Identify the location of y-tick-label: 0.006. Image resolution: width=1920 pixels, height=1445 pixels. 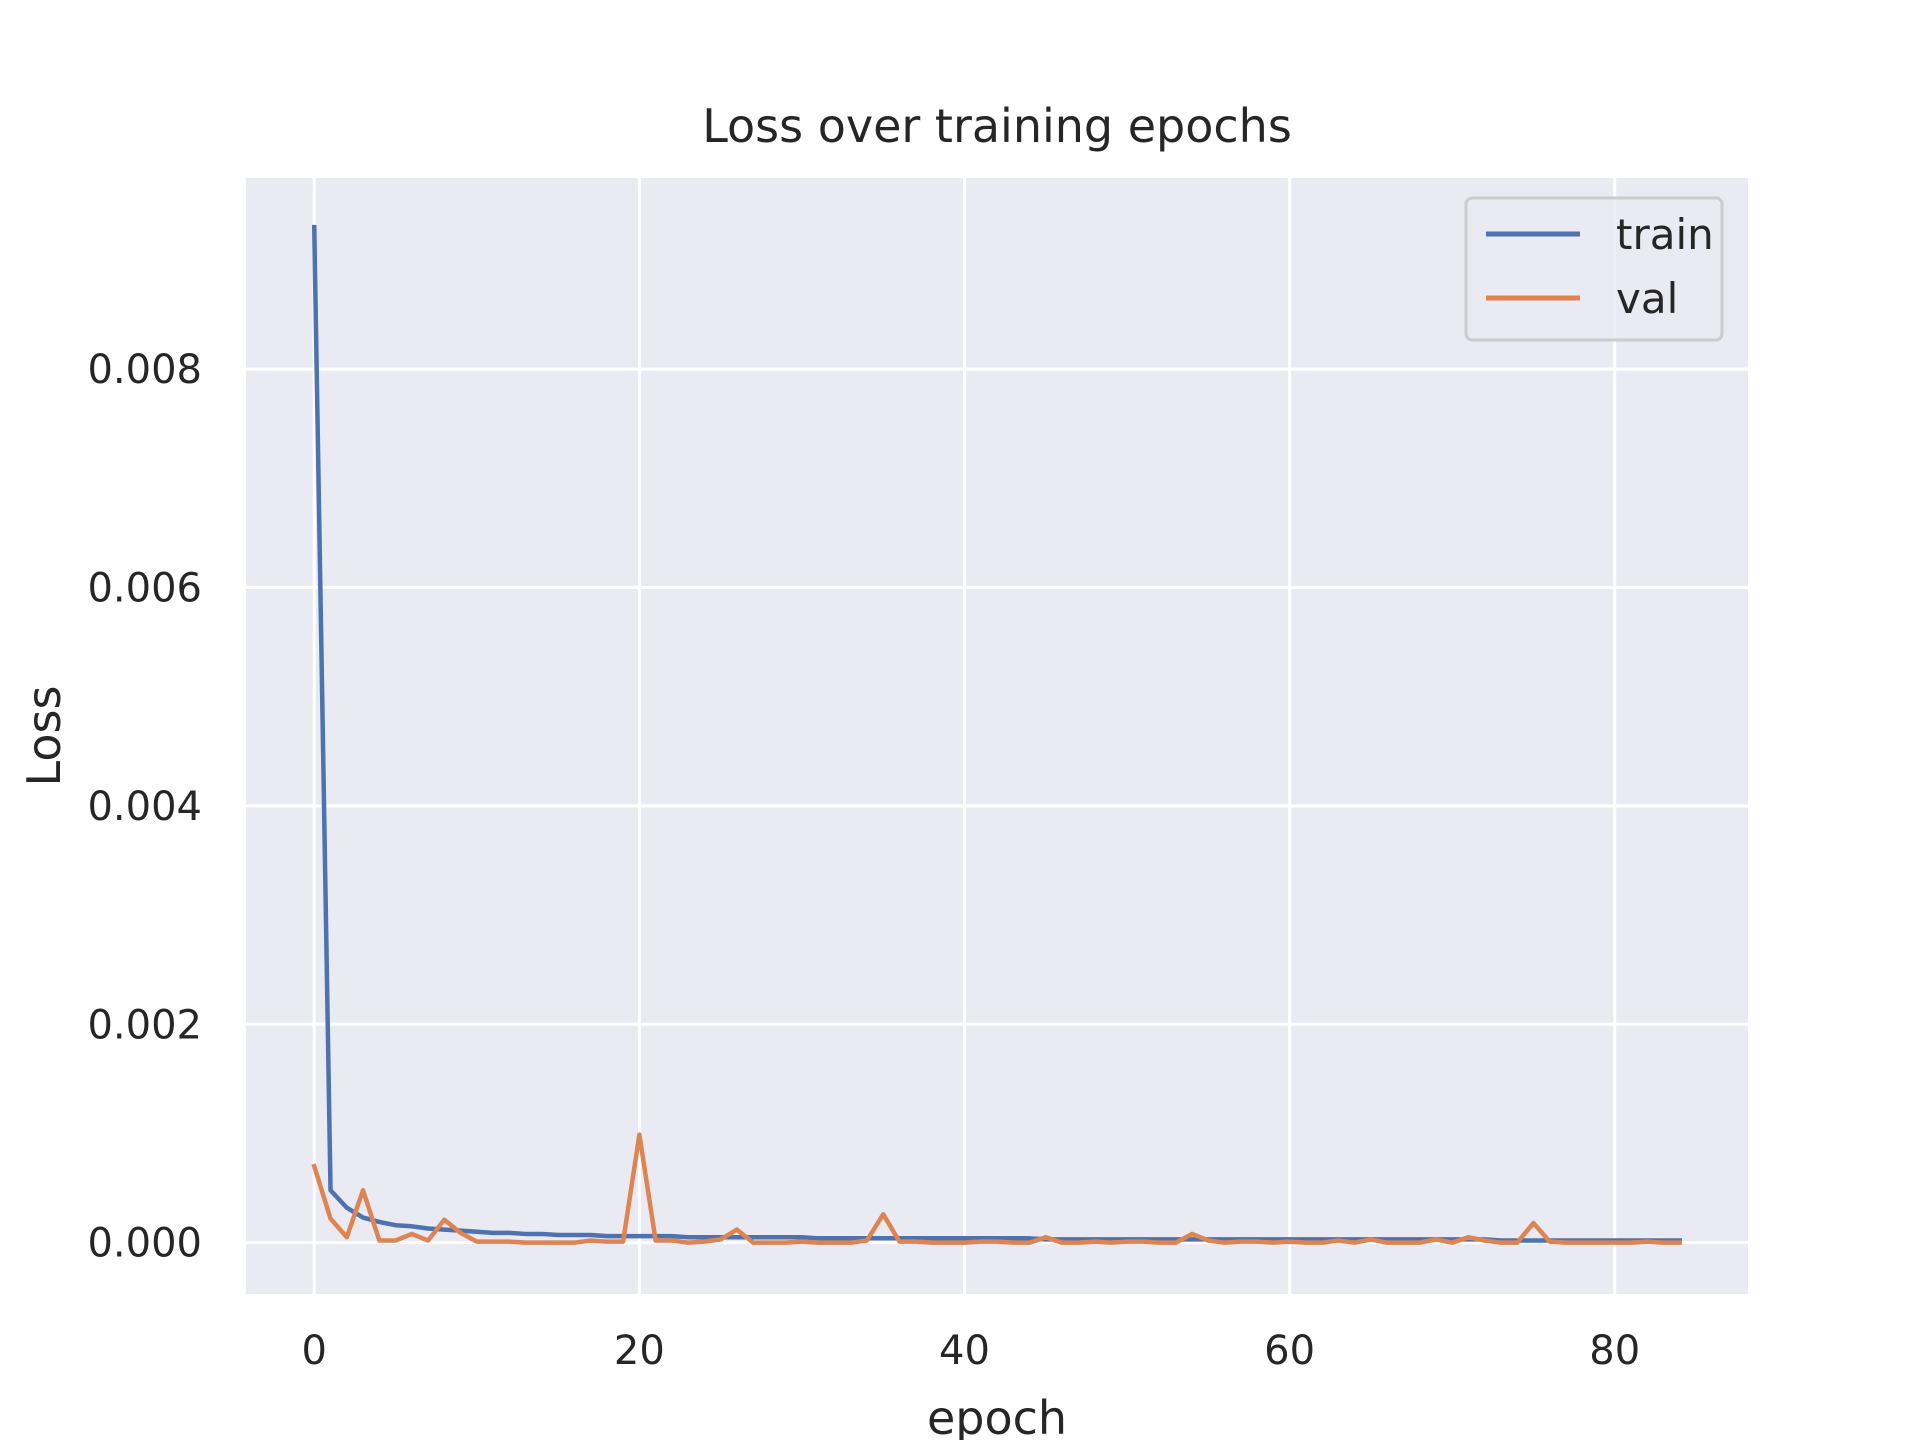
(144, 588).